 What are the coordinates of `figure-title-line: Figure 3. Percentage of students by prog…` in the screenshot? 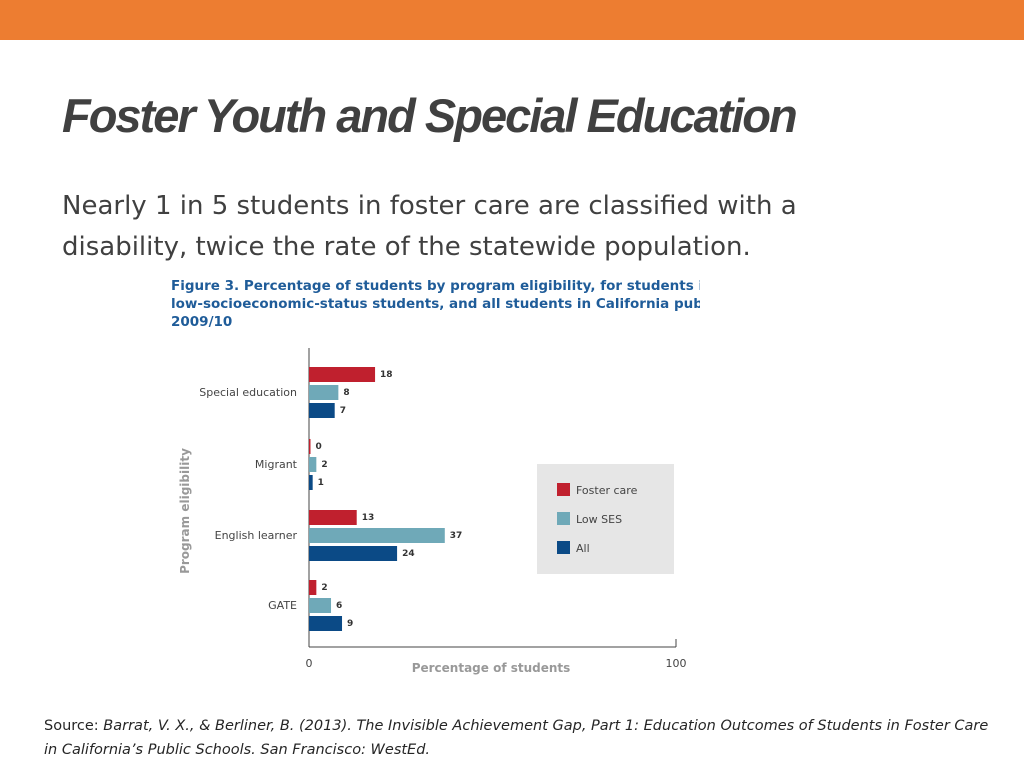 It's located at (435, 286).